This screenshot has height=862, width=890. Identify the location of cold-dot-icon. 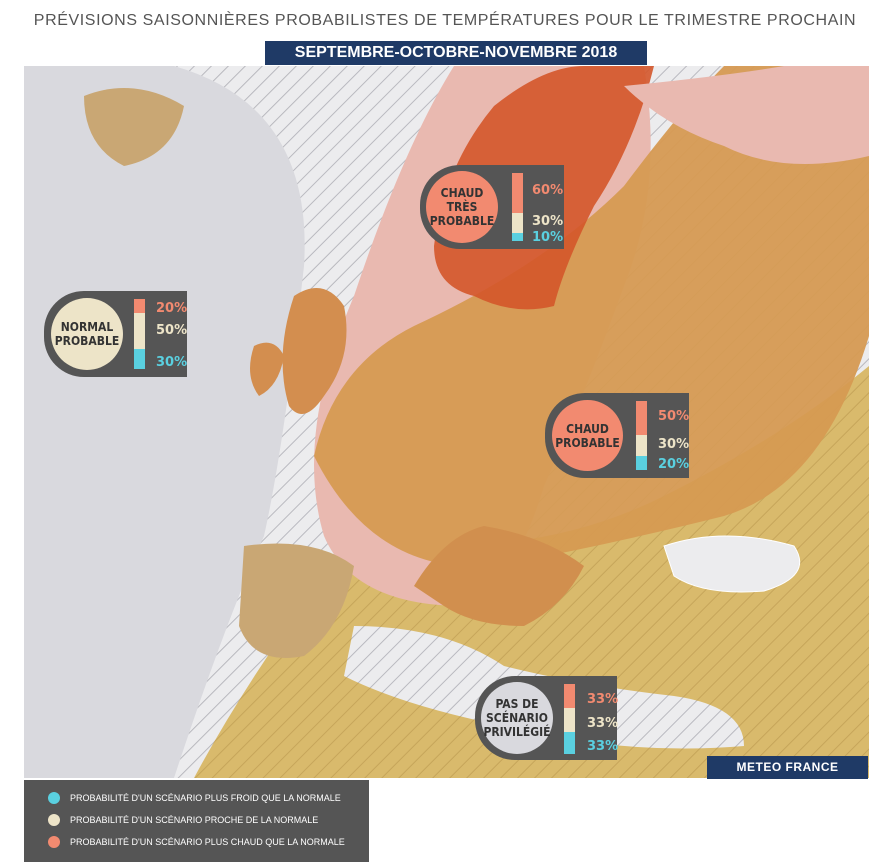
(54, 798).